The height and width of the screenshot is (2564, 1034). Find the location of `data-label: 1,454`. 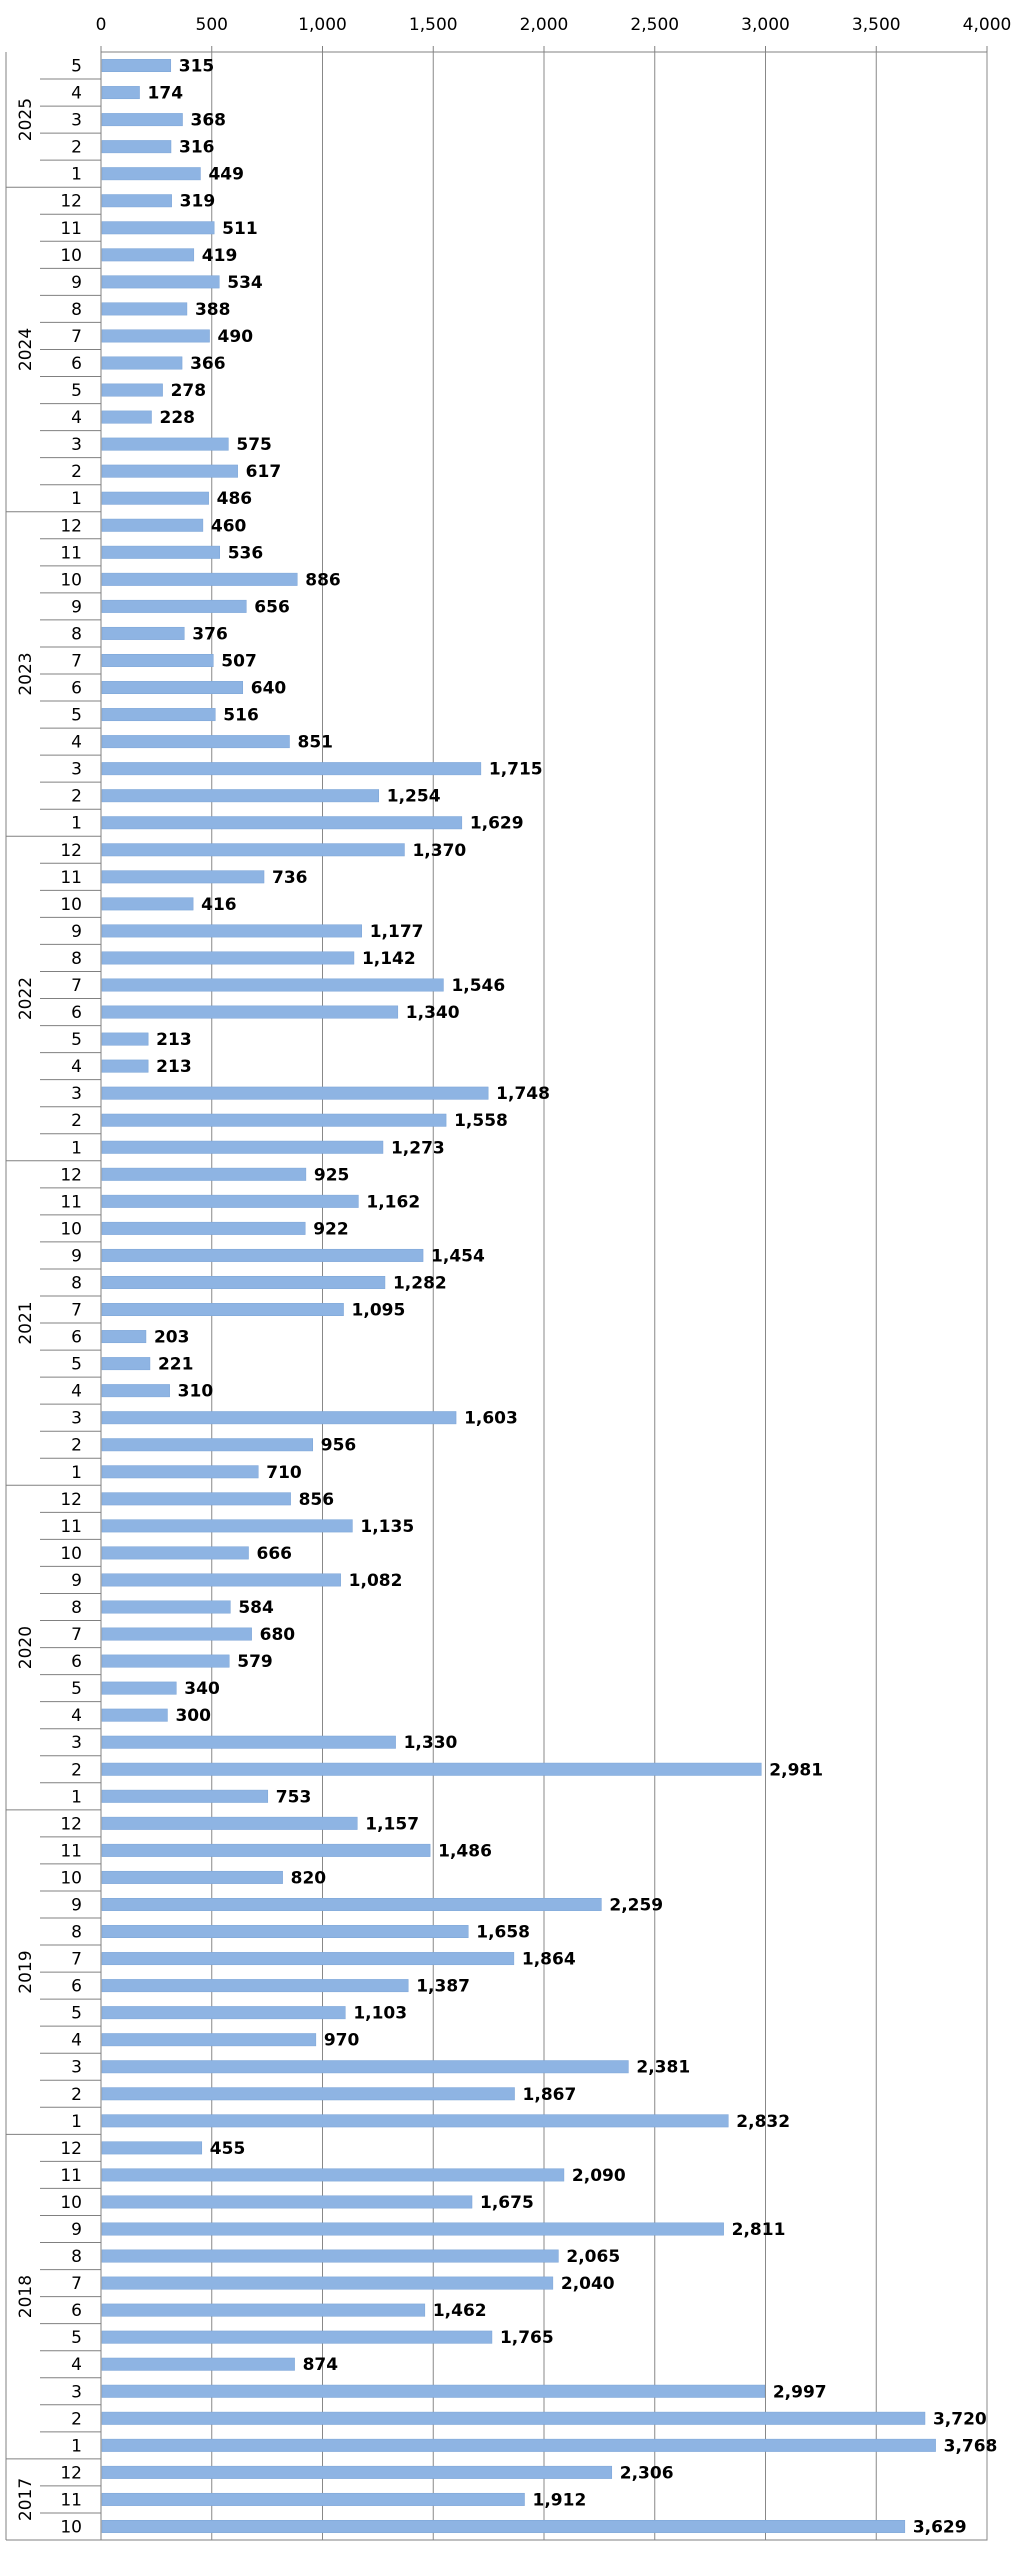

data-label: 1,454 is located at coordinates (458, 1256).